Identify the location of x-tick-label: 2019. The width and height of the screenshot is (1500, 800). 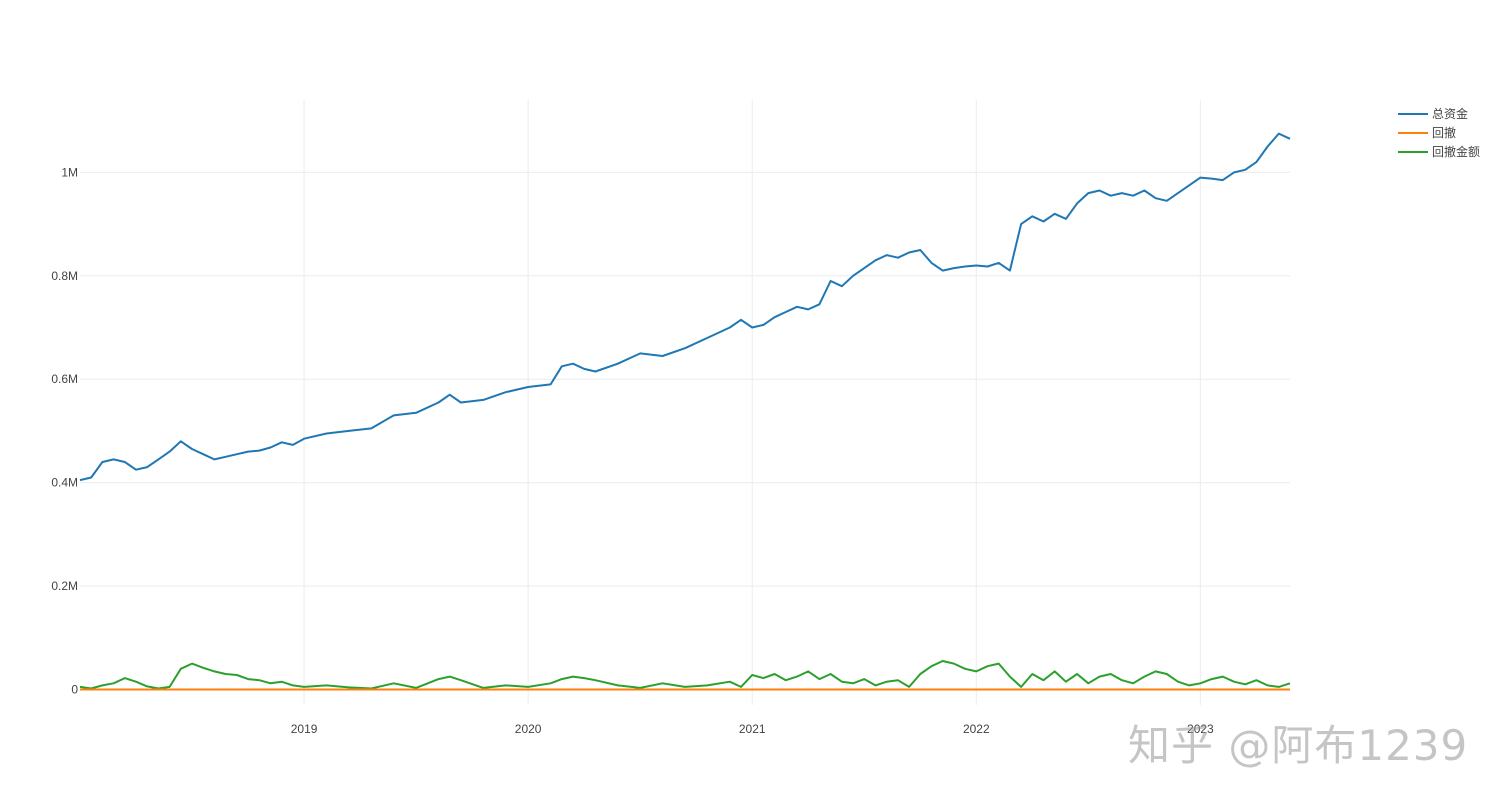
(304, 729).